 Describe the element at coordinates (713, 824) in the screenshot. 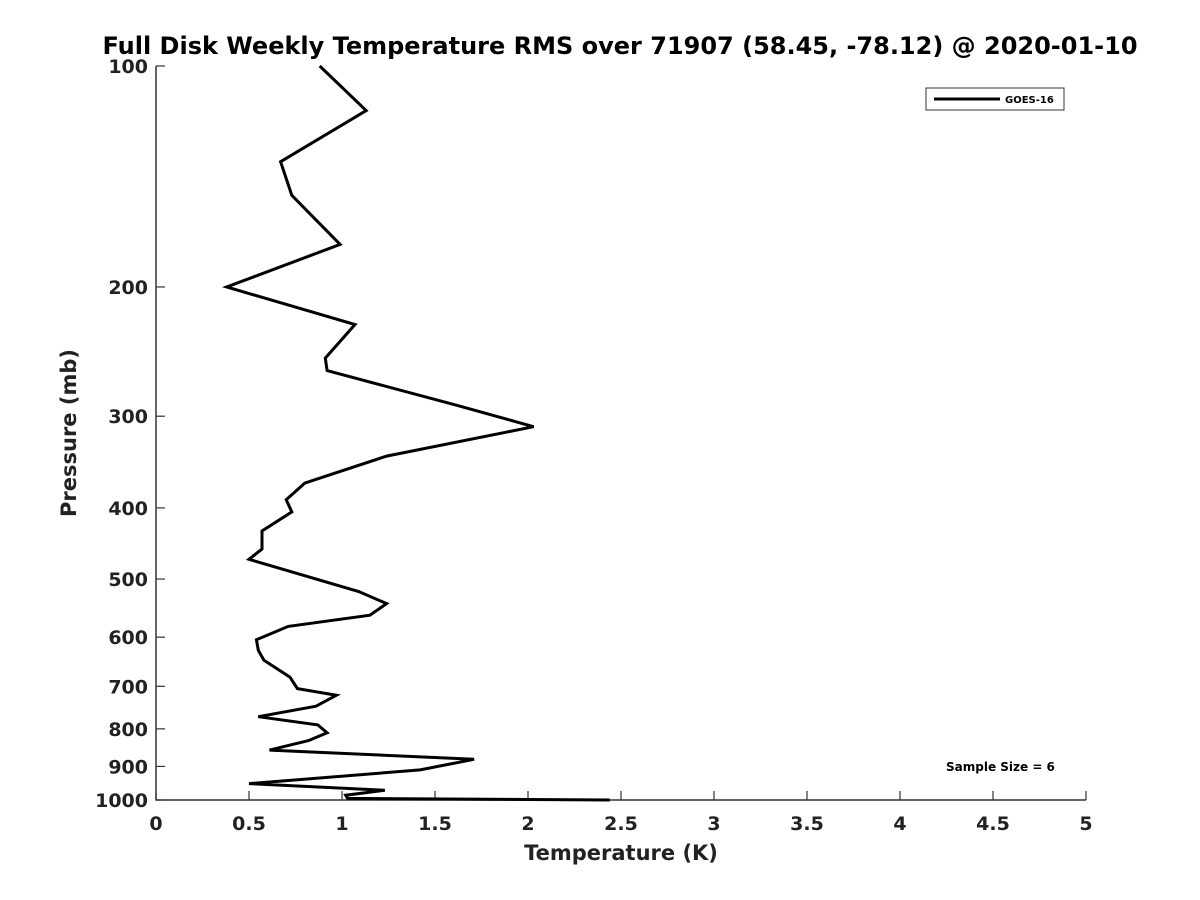

I see `x-tick-label: 3` at that location.